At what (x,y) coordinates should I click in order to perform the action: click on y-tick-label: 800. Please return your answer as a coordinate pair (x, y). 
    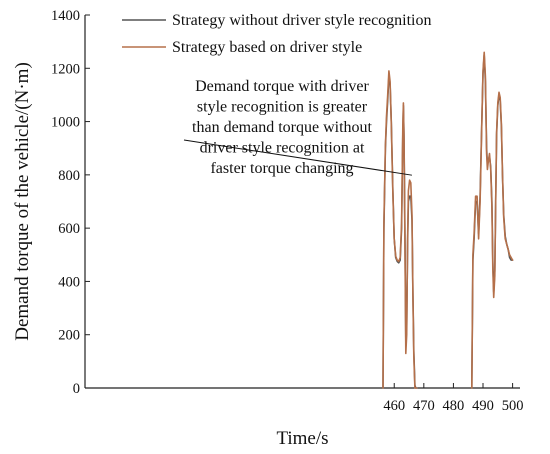
    Looking at the image, I should click on (69, 176).